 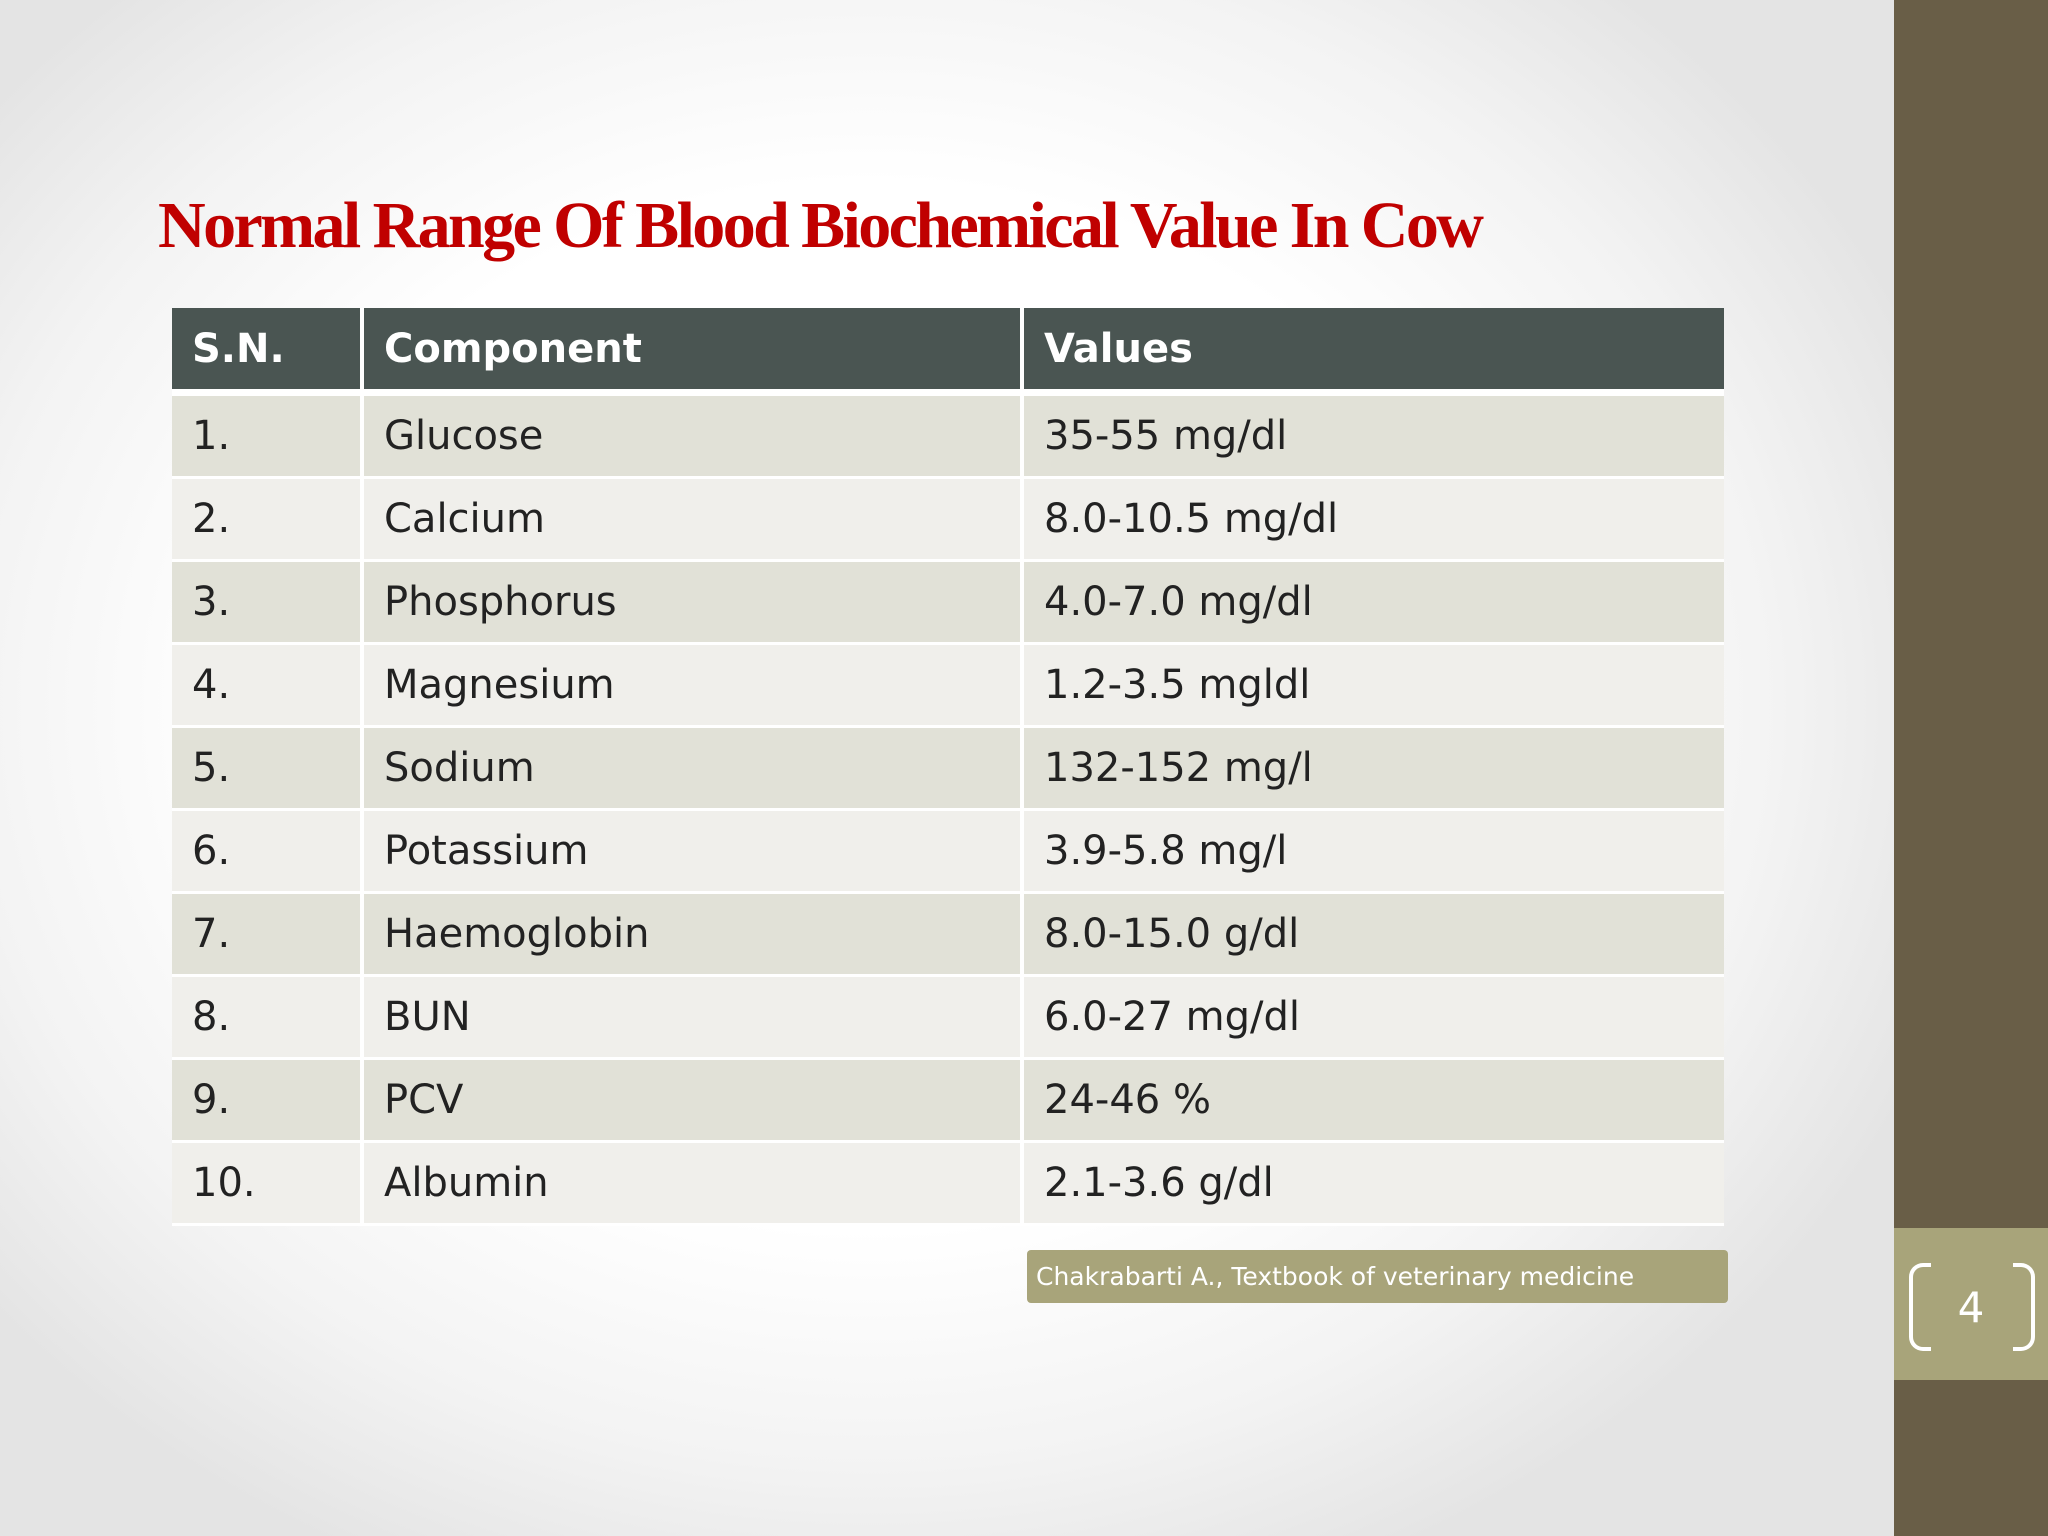 I want to click on cell-component: Haemoglobin, so click(x=694, y=935).